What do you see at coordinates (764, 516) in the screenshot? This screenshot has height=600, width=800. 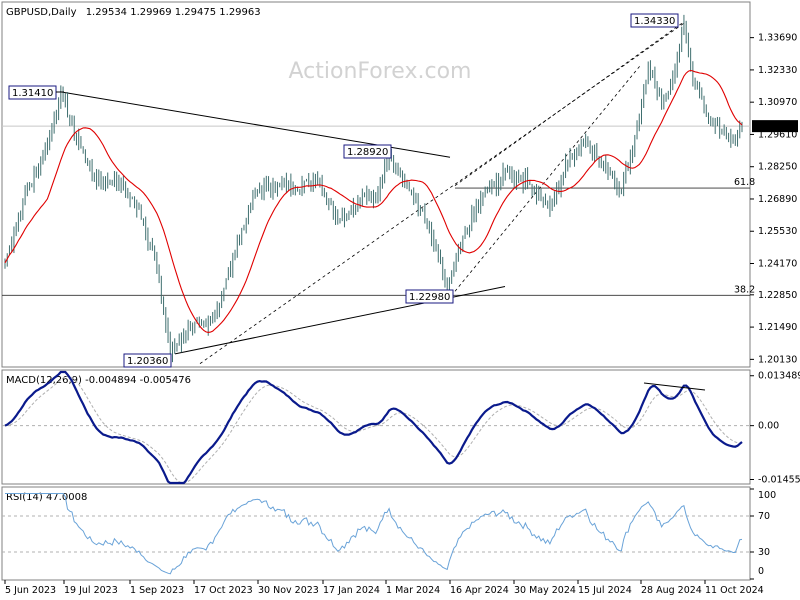 I see `rsi-axis-label: 70` at bounding box center [764, 516].